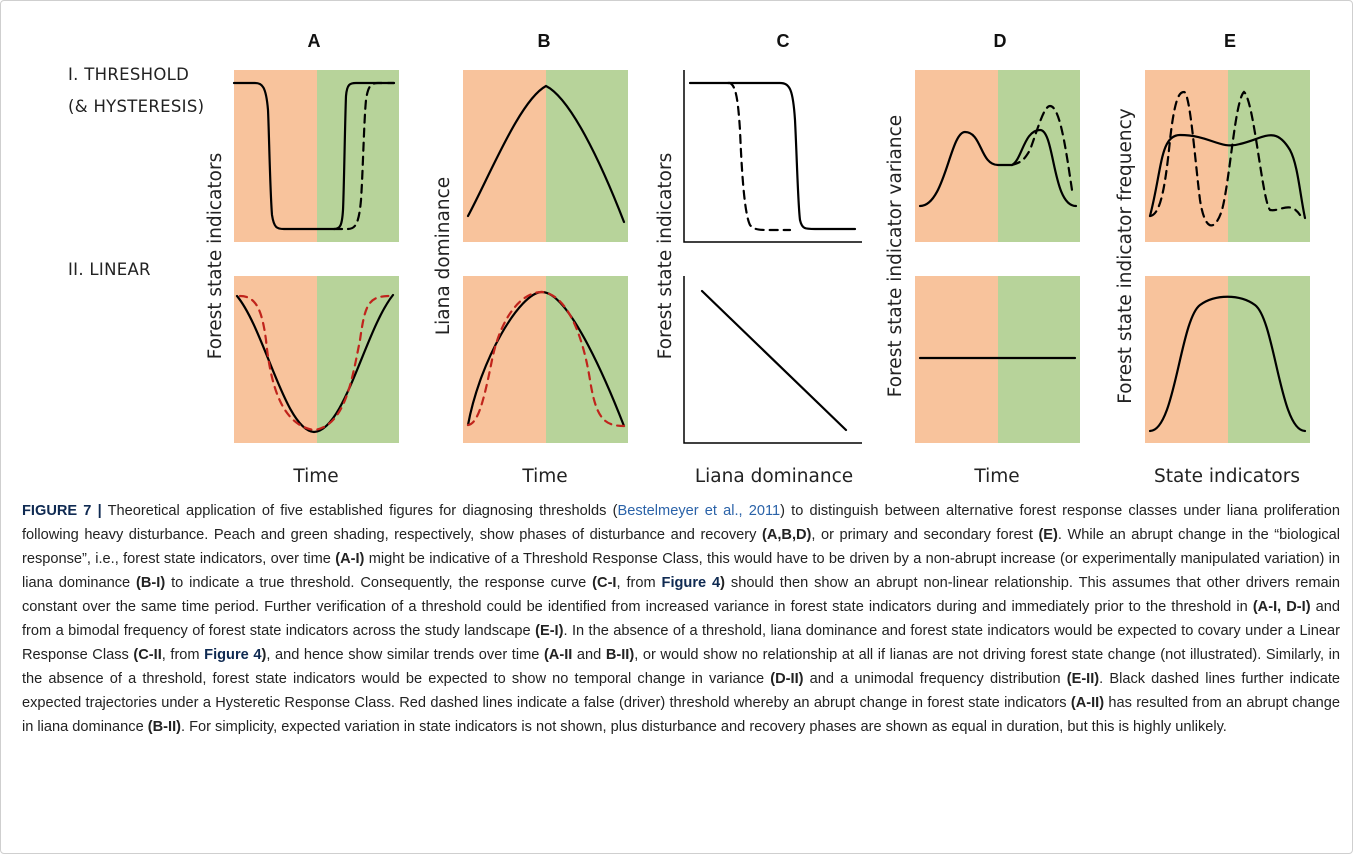  I want to click on x-axis-title-e: State indicators, so click(1227, 476).